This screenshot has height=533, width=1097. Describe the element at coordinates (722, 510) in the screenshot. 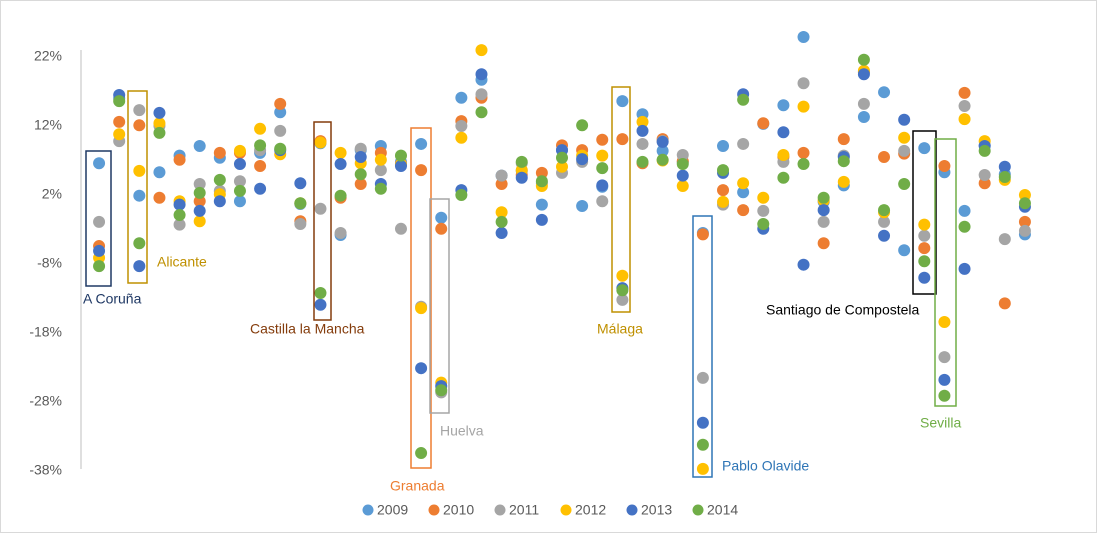

I see `legend-label: 2014` at that location.